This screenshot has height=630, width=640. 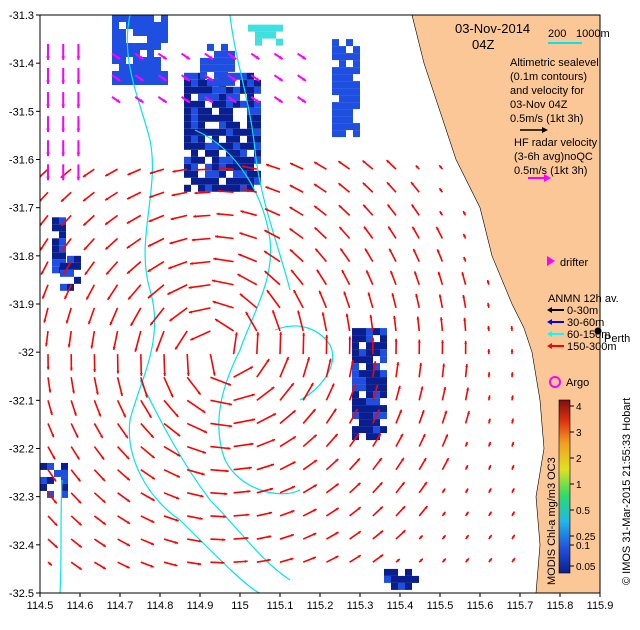 I want to click on colorbar-tick-label: 3, so click(x=579, y=433).